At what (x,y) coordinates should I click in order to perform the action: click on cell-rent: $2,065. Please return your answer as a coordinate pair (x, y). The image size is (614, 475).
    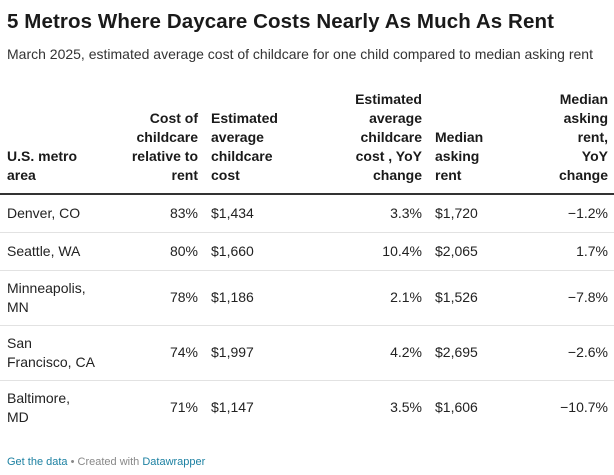
    Looking at the image, I should click on (479, 251).